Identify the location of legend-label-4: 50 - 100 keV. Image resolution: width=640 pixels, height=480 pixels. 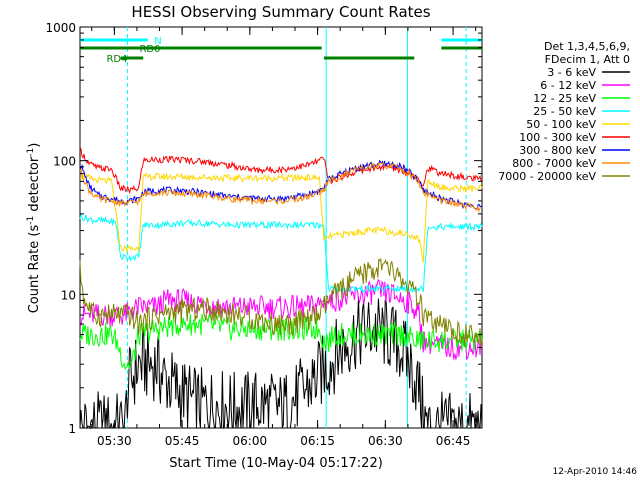
(561, 124).